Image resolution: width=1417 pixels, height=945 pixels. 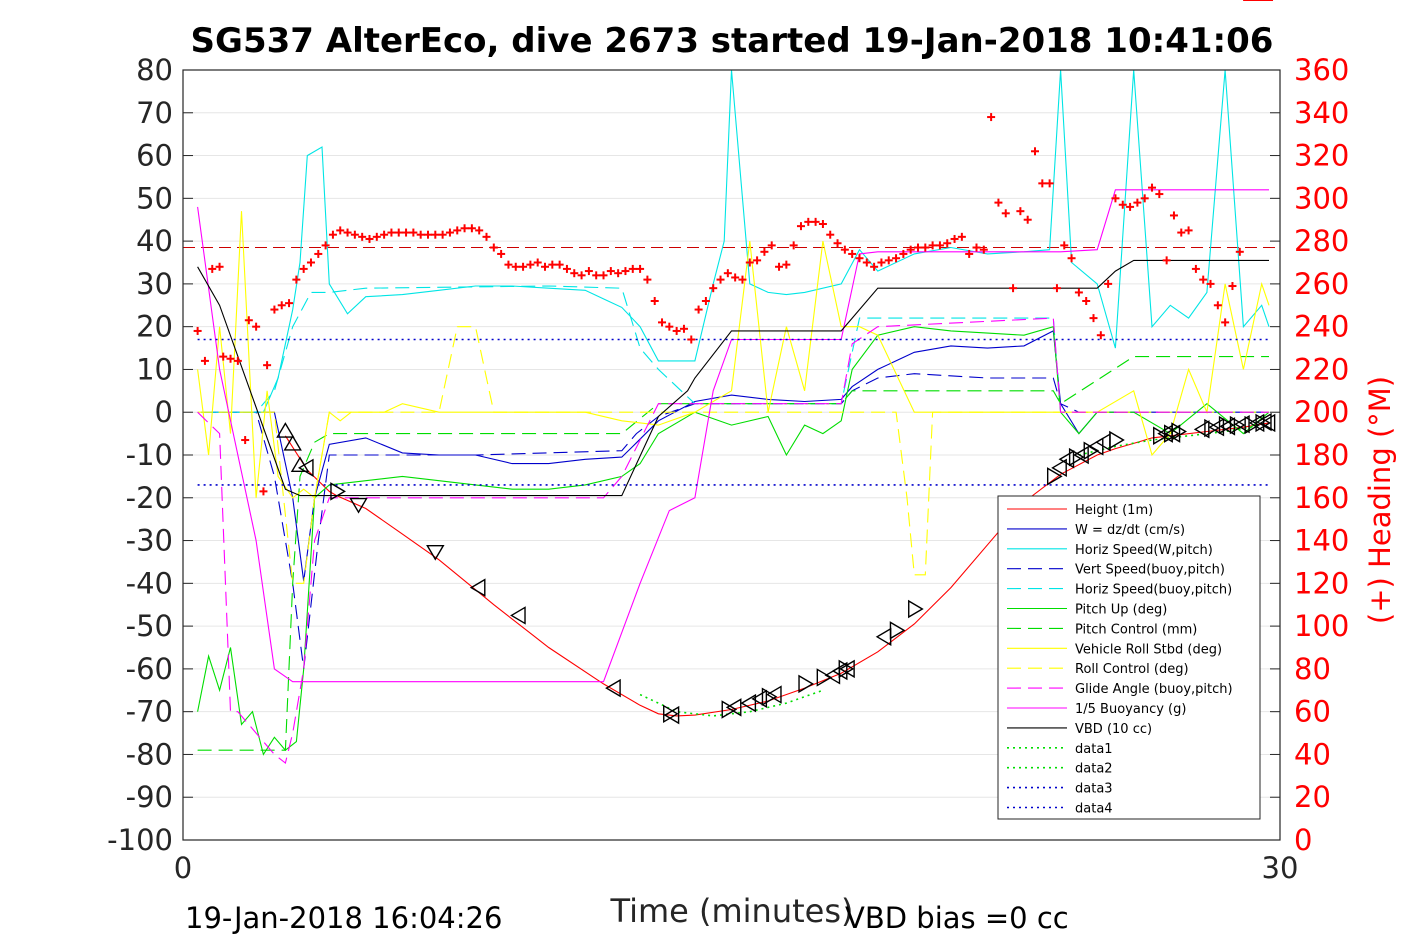 I want to click on y2-tick-label: 0, so click(x=1303, y=840).